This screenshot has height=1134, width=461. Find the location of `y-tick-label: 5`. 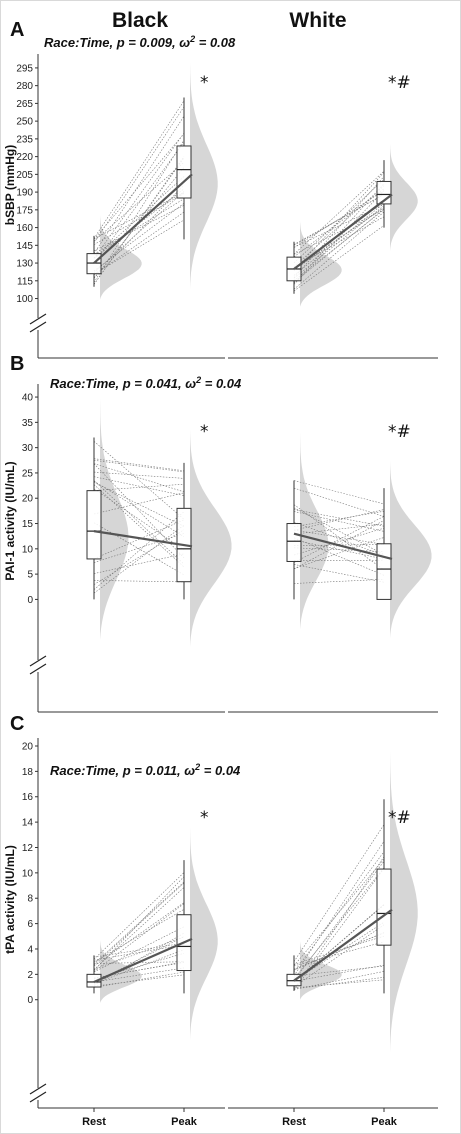

y-tick-label: 5 is located at coordinates (30, 575).